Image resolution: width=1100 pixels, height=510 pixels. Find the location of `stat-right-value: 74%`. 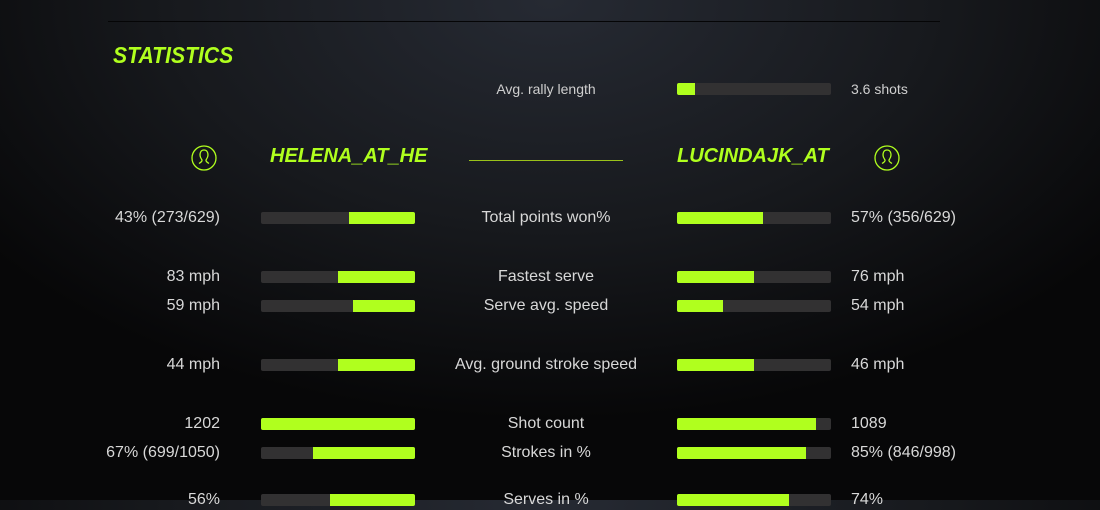

stat-right-value: 74% is located at coordinates (867, 499).